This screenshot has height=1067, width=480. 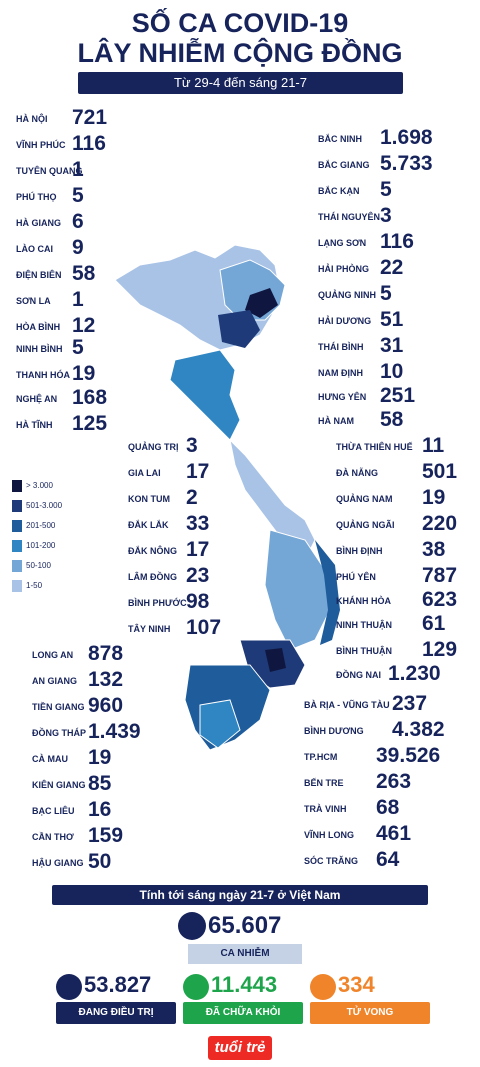 I want to click on province-value: 51, so click(x=392, y=319).